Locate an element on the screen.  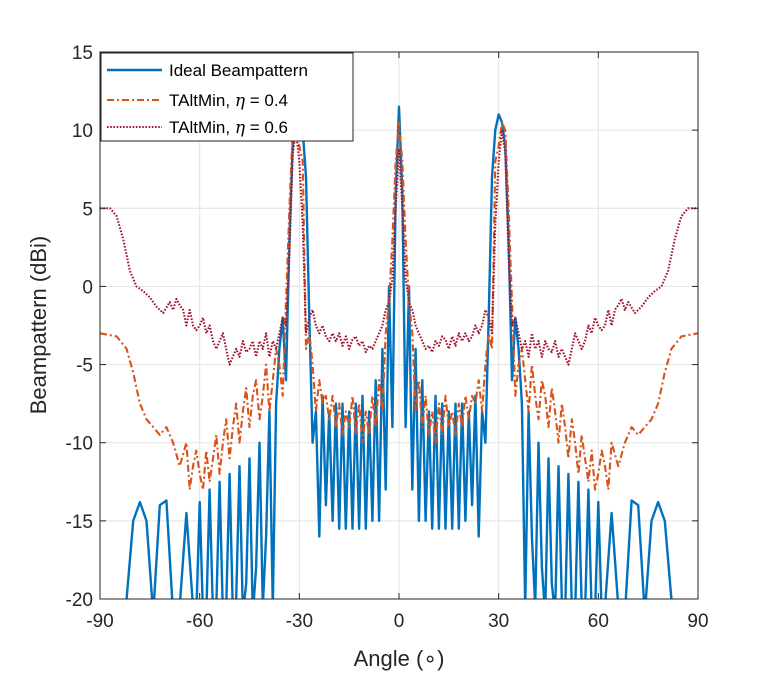
y-tick-label: 10 is located at coordinates (82, 131).